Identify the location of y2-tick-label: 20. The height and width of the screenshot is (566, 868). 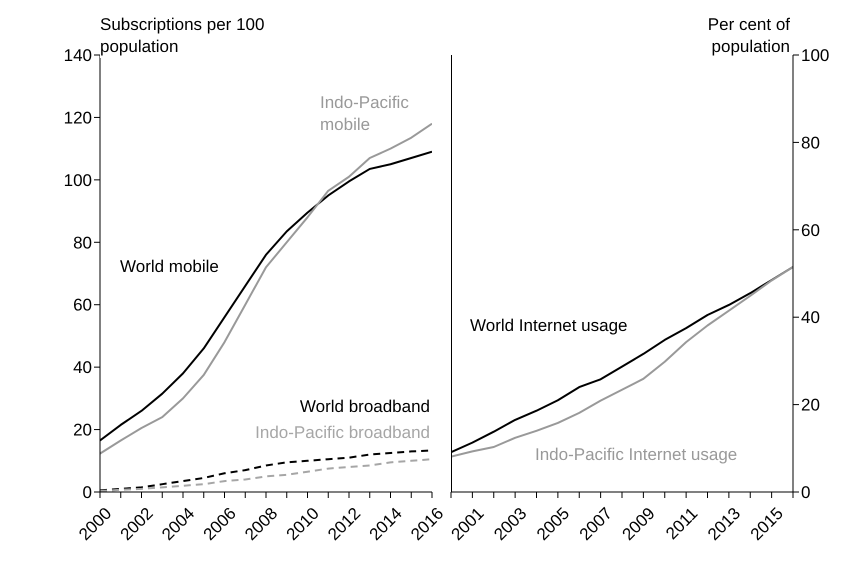
(810, 405).